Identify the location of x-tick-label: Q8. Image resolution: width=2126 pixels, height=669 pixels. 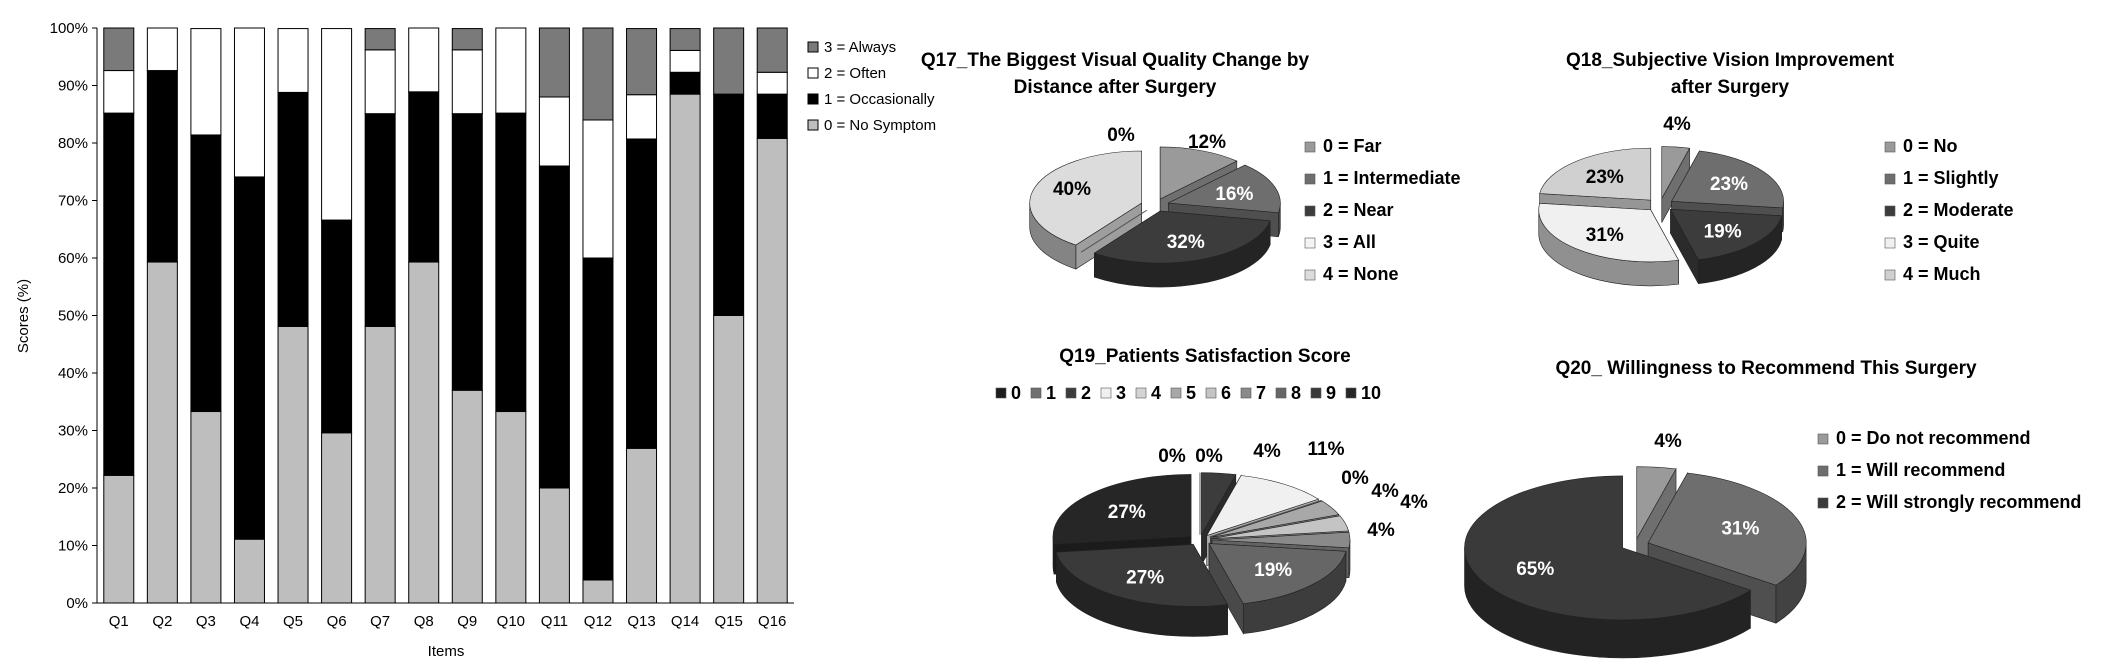
(424, 621).